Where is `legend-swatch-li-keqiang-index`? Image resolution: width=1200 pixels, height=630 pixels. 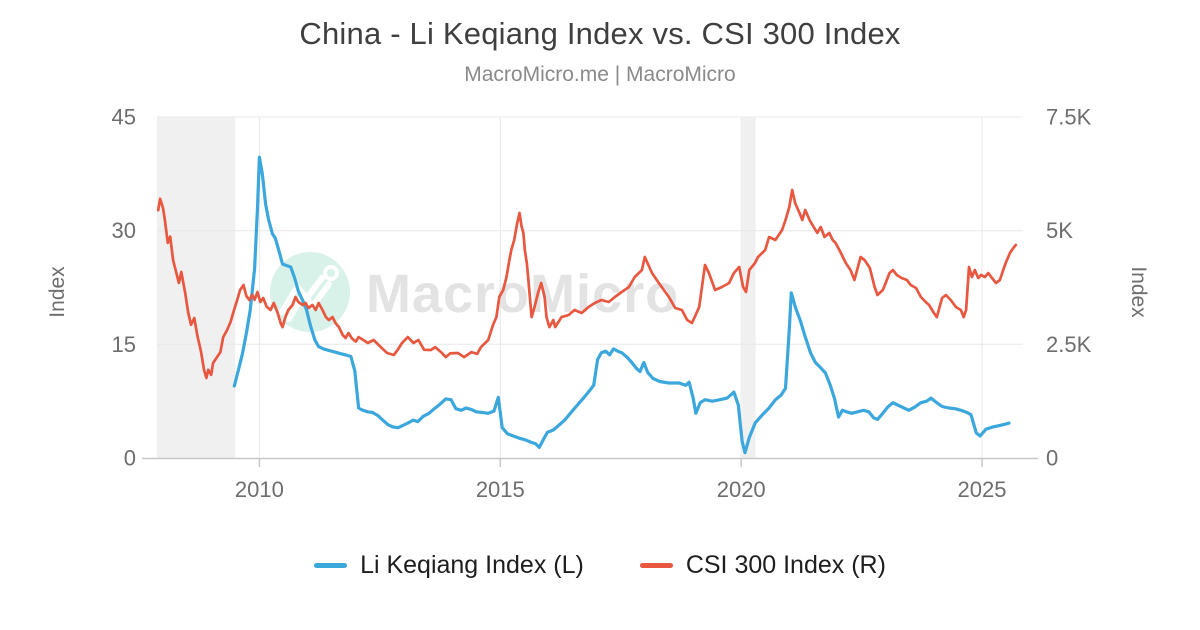
legend-swatch-li-keqiang-index is located at coordinates (331, 565).